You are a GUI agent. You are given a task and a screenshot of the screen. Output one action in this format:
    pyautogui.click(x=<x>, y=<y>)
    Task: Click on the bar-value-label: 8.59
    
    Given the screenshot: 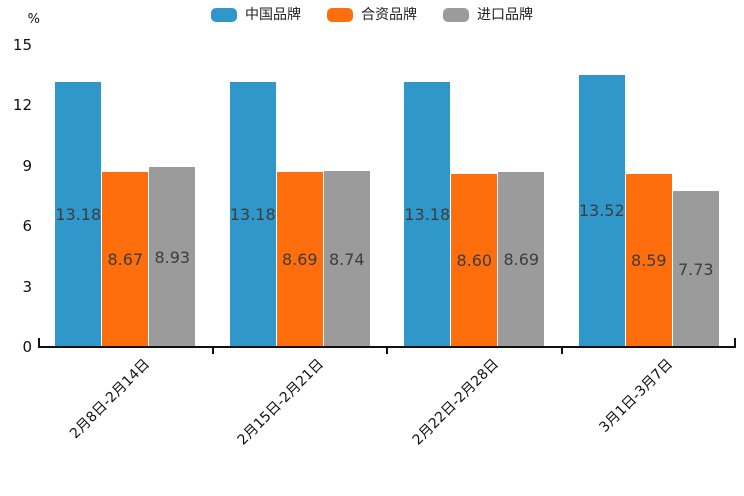 What is the action you would take?
    pyautogui.click(x=648, y=261)
    